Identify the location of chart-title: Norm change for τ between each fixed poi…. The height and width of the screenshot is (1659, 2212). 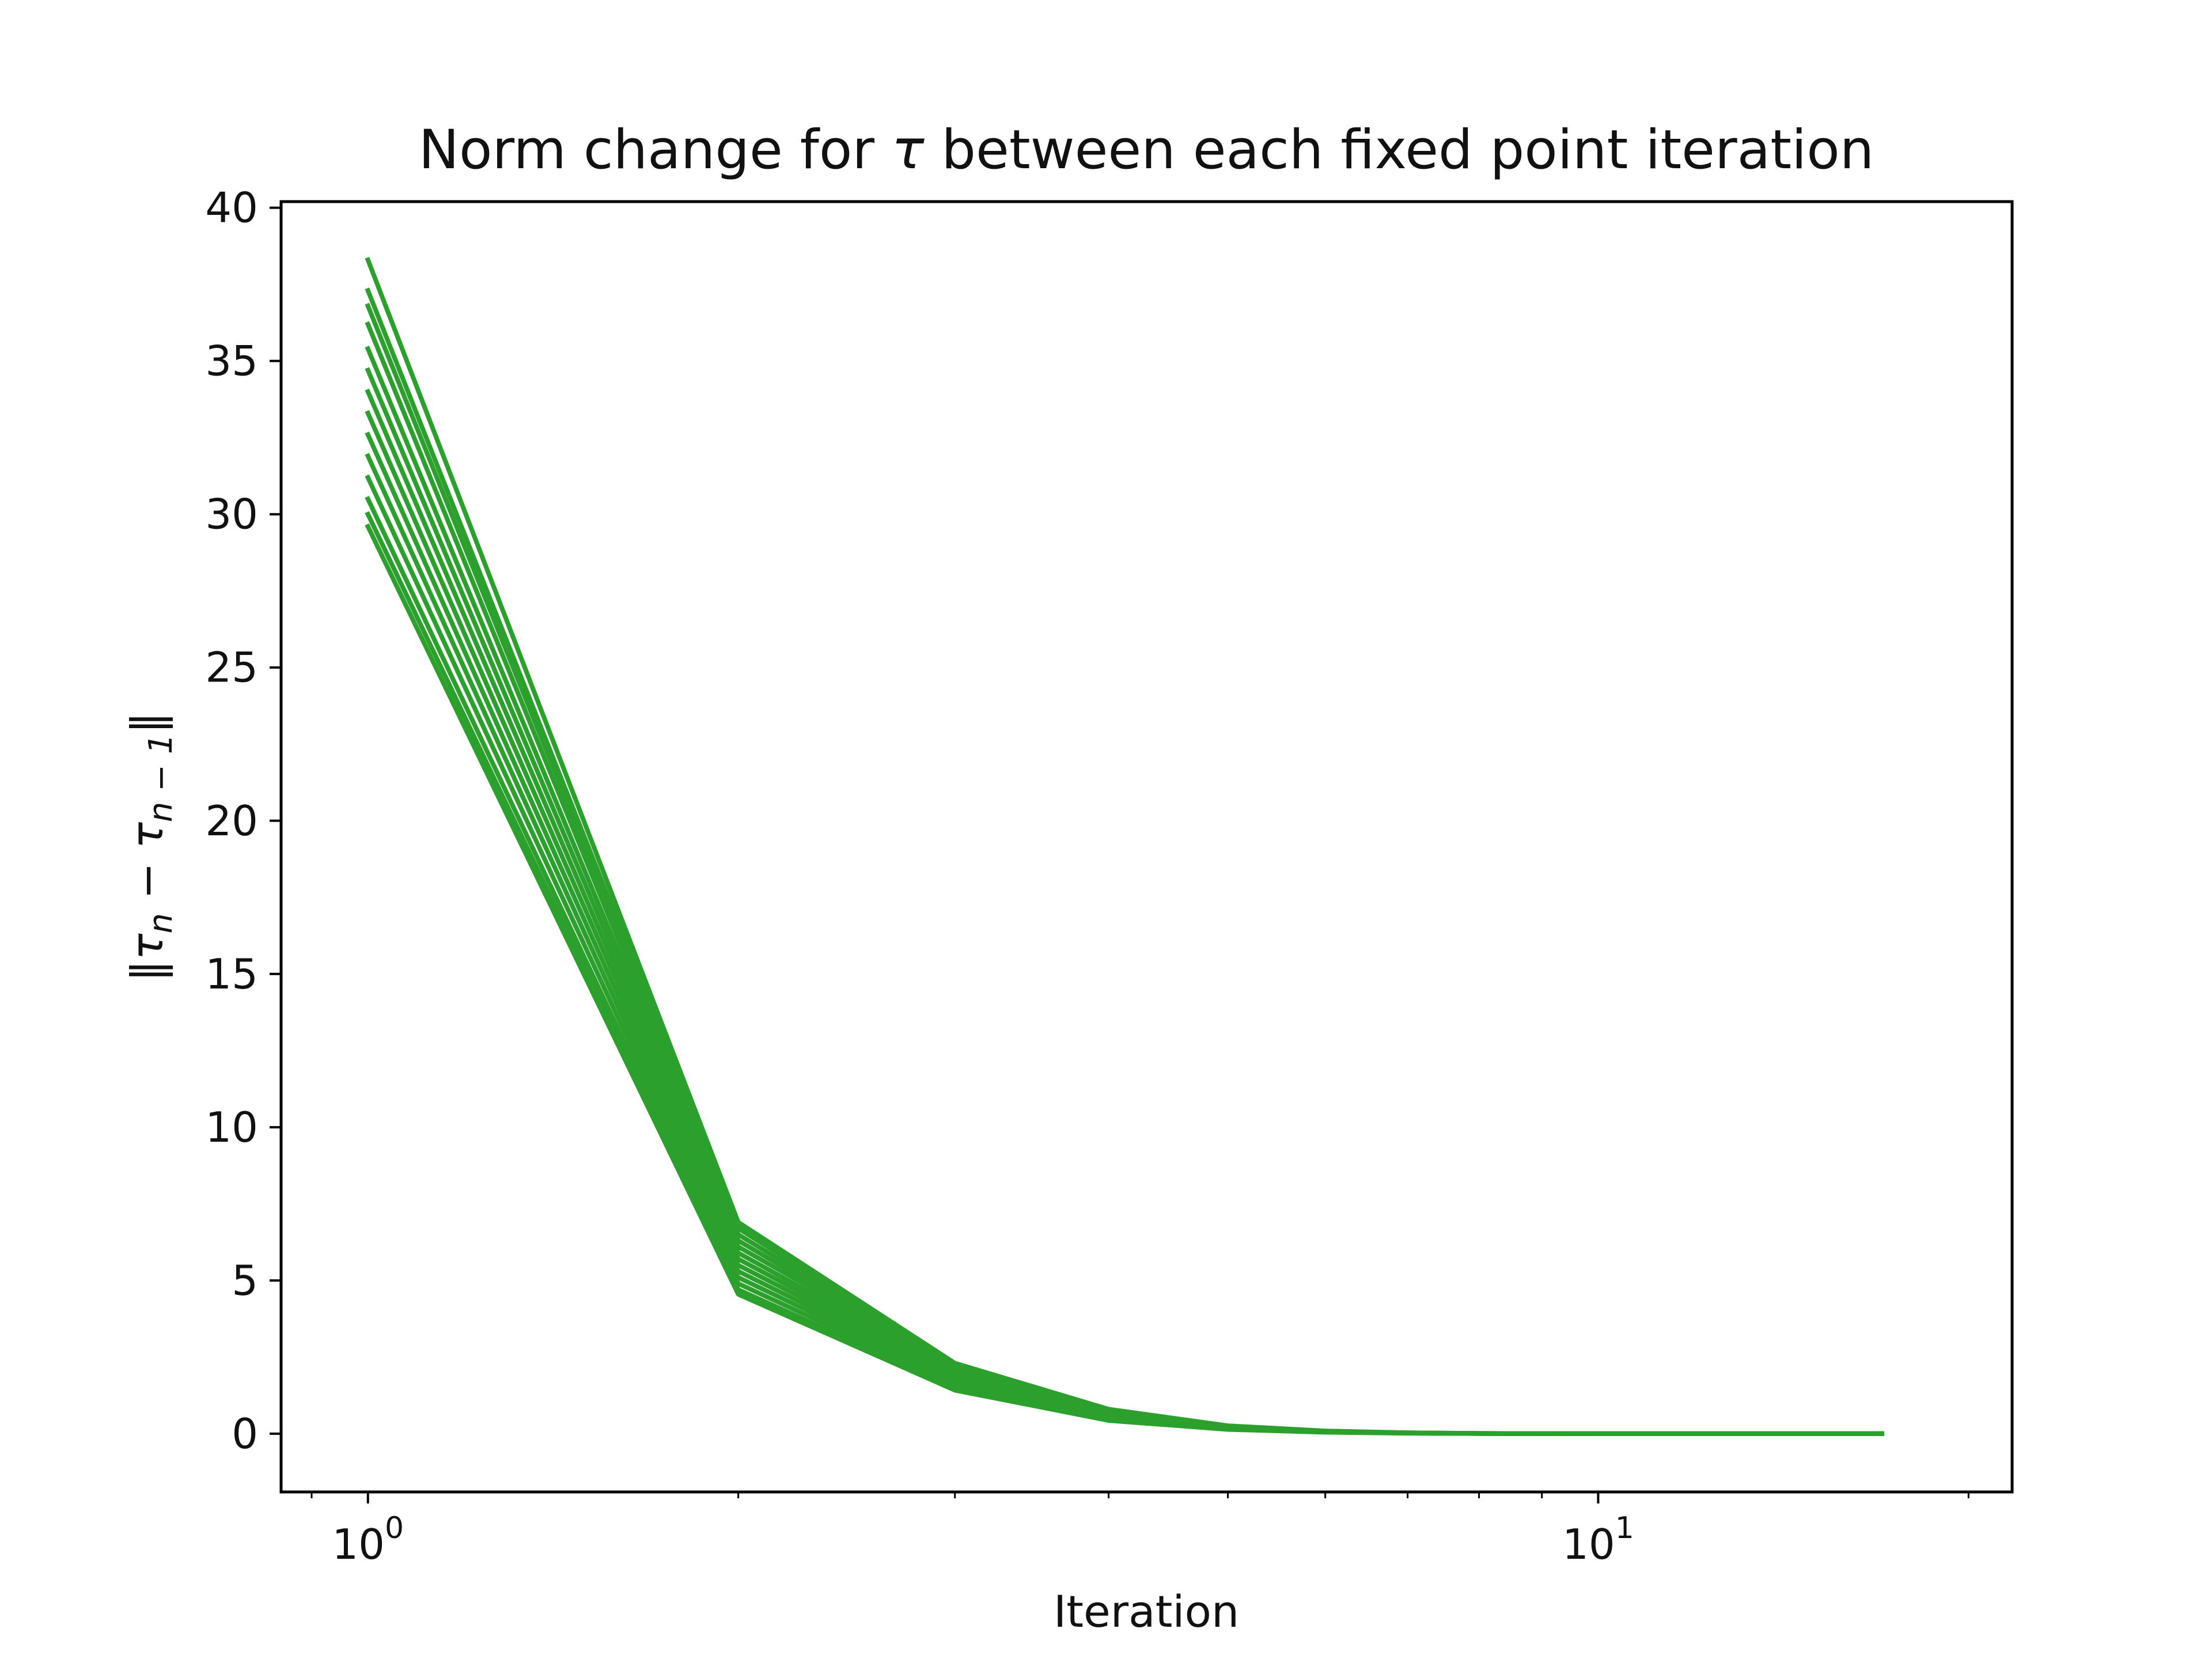
(1146, 150).